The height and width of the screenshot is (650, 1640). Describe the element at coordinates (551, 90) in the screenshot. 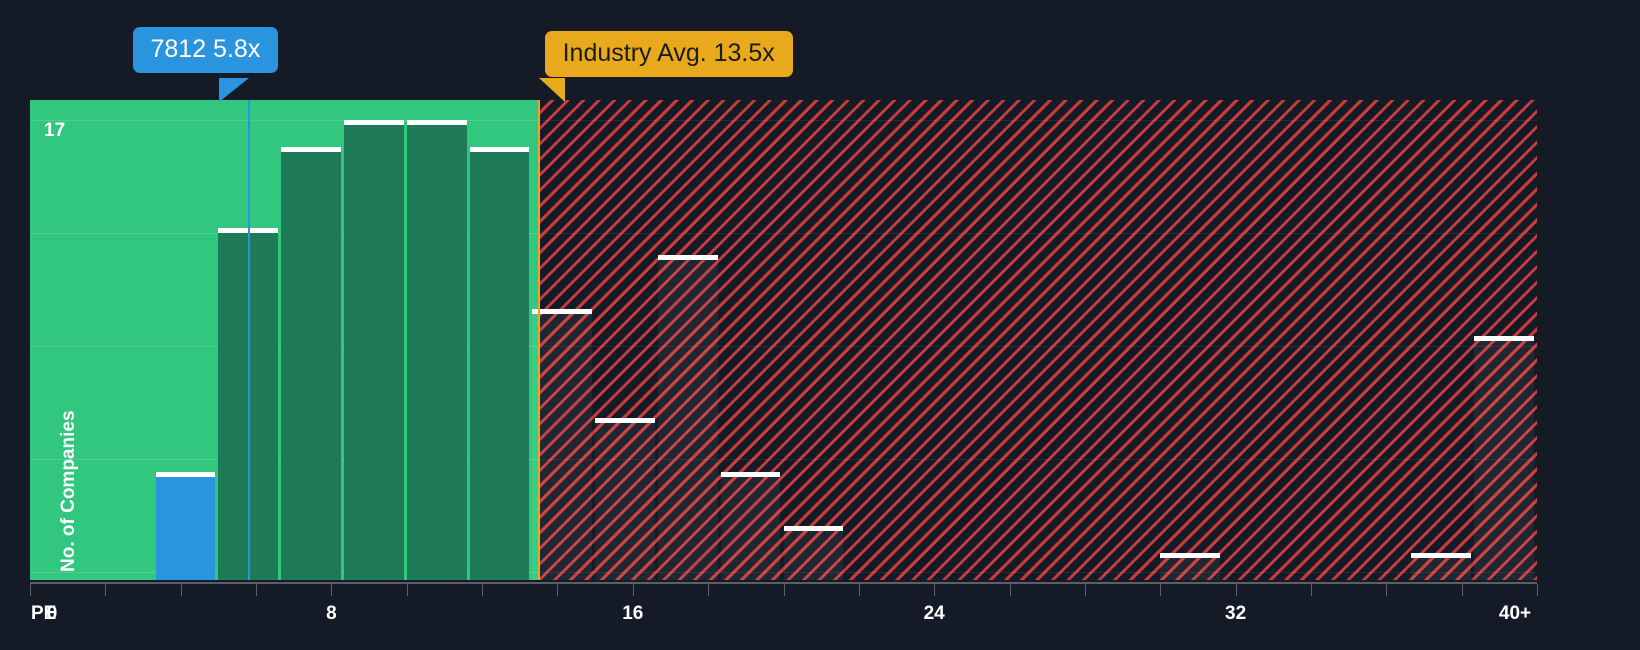

I see `industry-average-tooltip-tail` at that location.